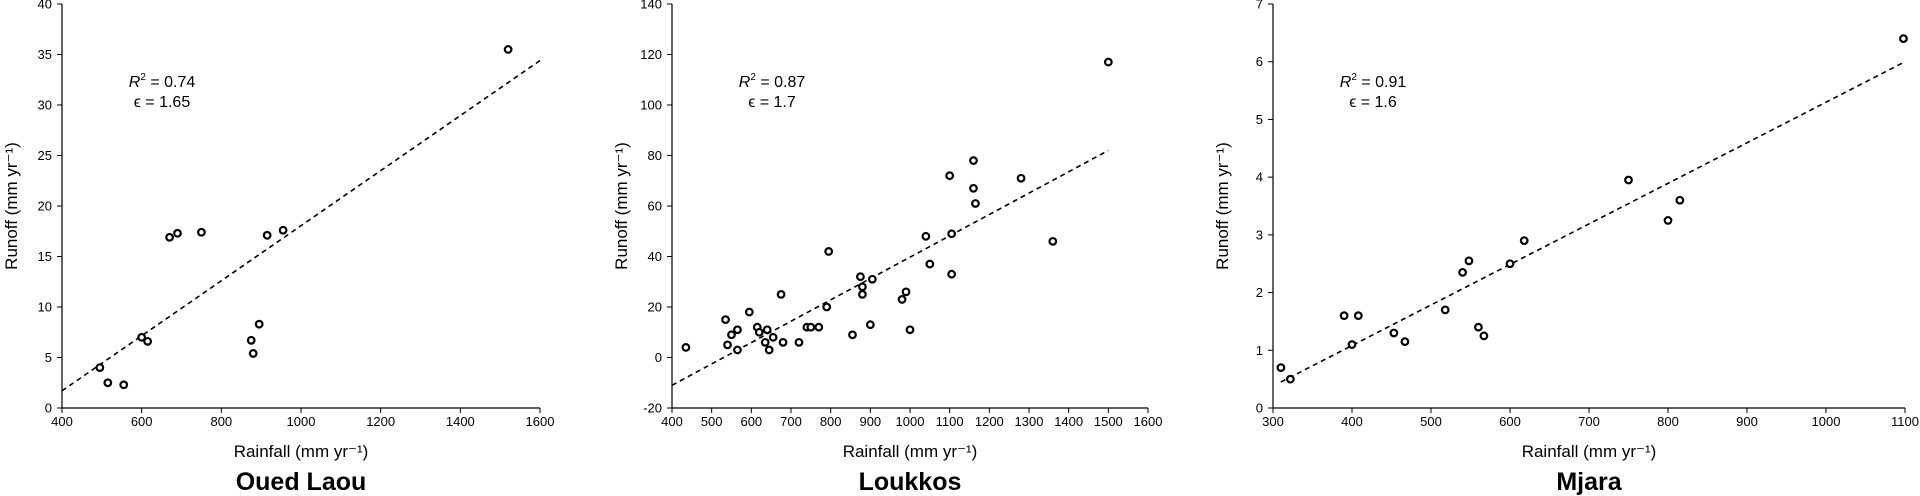 The width and height of the screenshot is (1920, 496). What do you see at coordinates (655, 206) in the screenshot?
I see `y-tick-label: 60` at bounding box center [655, 206].